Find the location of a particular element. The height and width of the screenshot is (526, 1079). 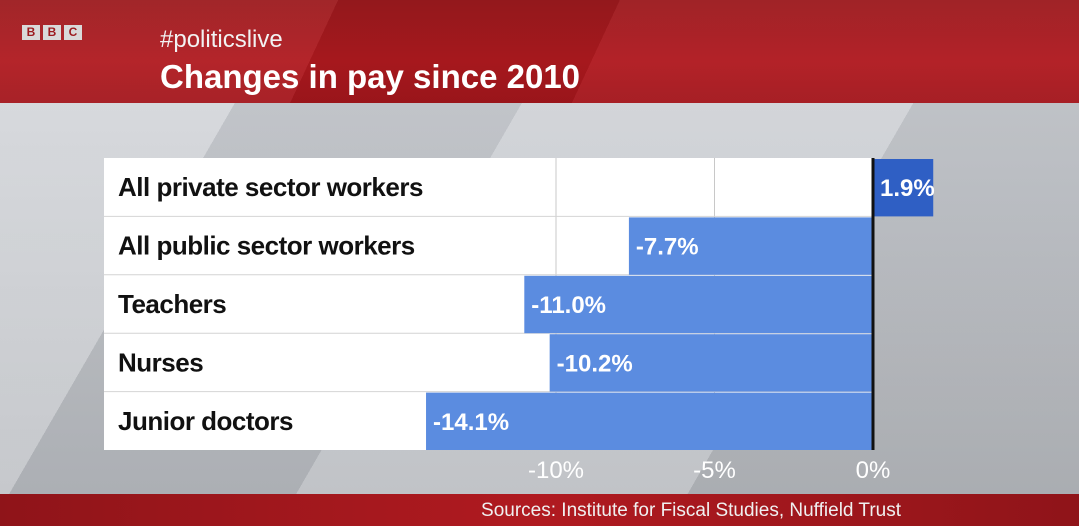

logo-letter-b1: B is located at coordinates (31, 32).